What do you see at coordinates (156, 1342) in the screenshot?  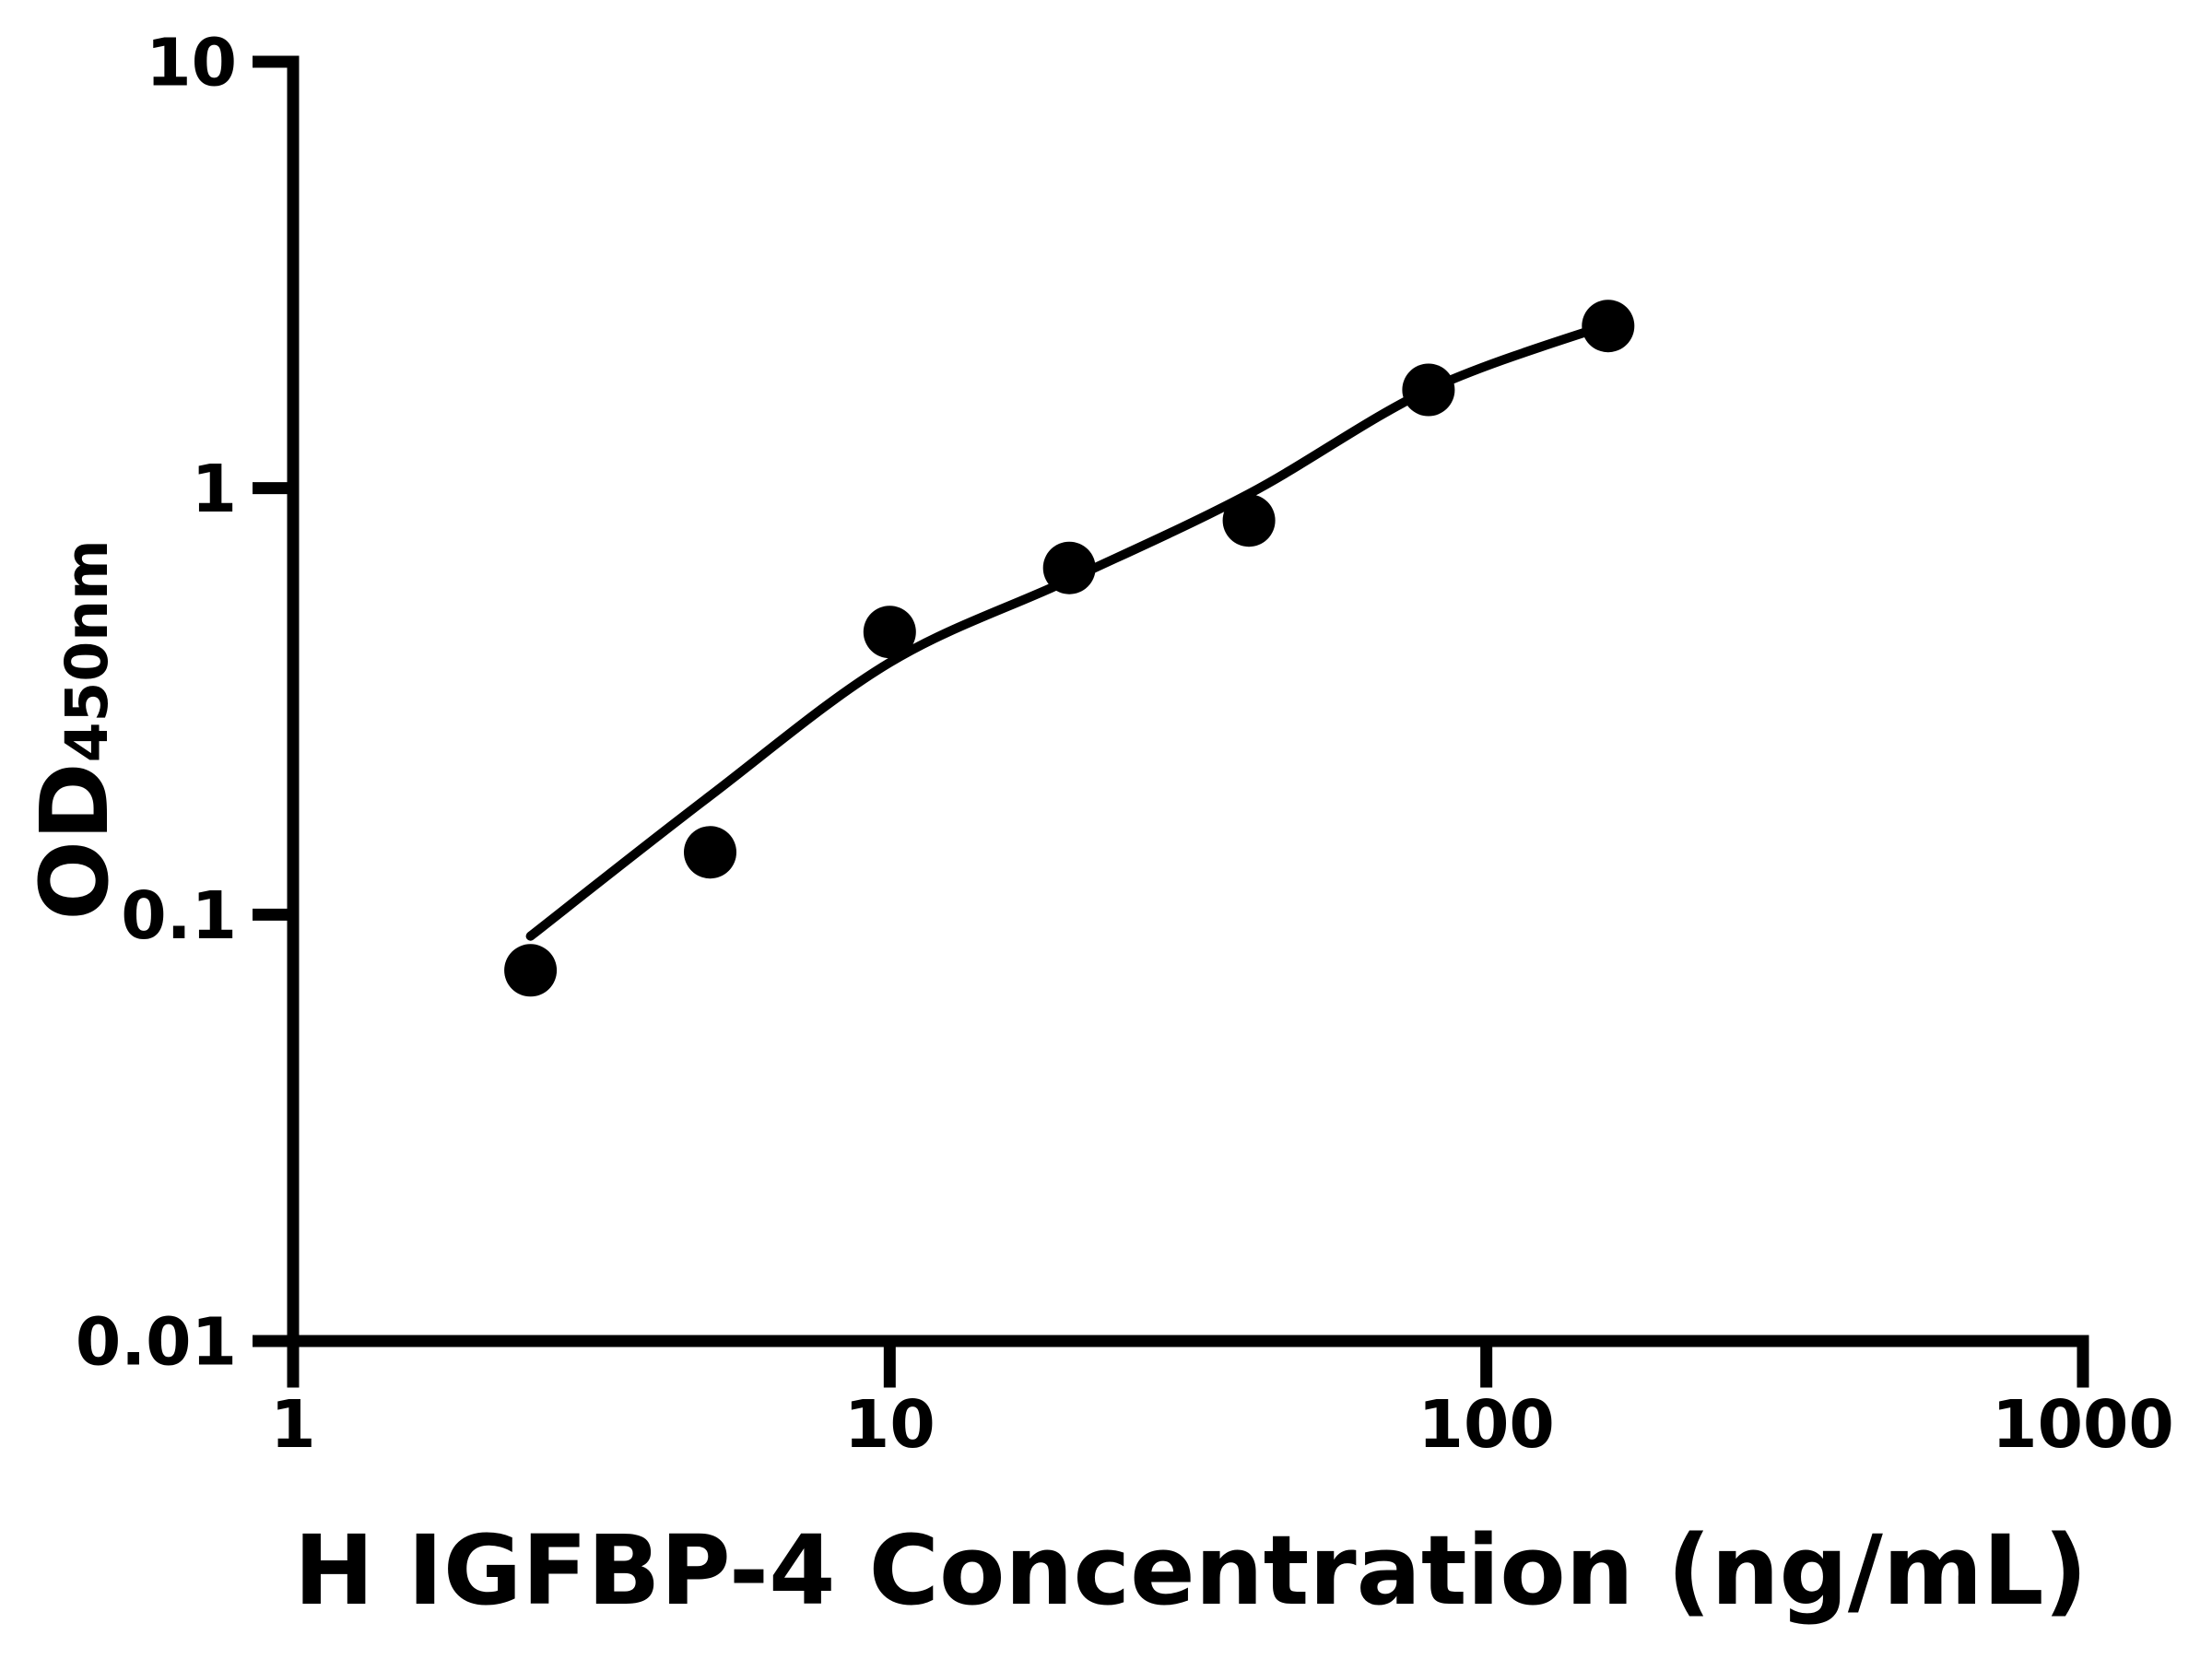 I see `y-tick-label: 0.01` at bounding box center [156, 1342].